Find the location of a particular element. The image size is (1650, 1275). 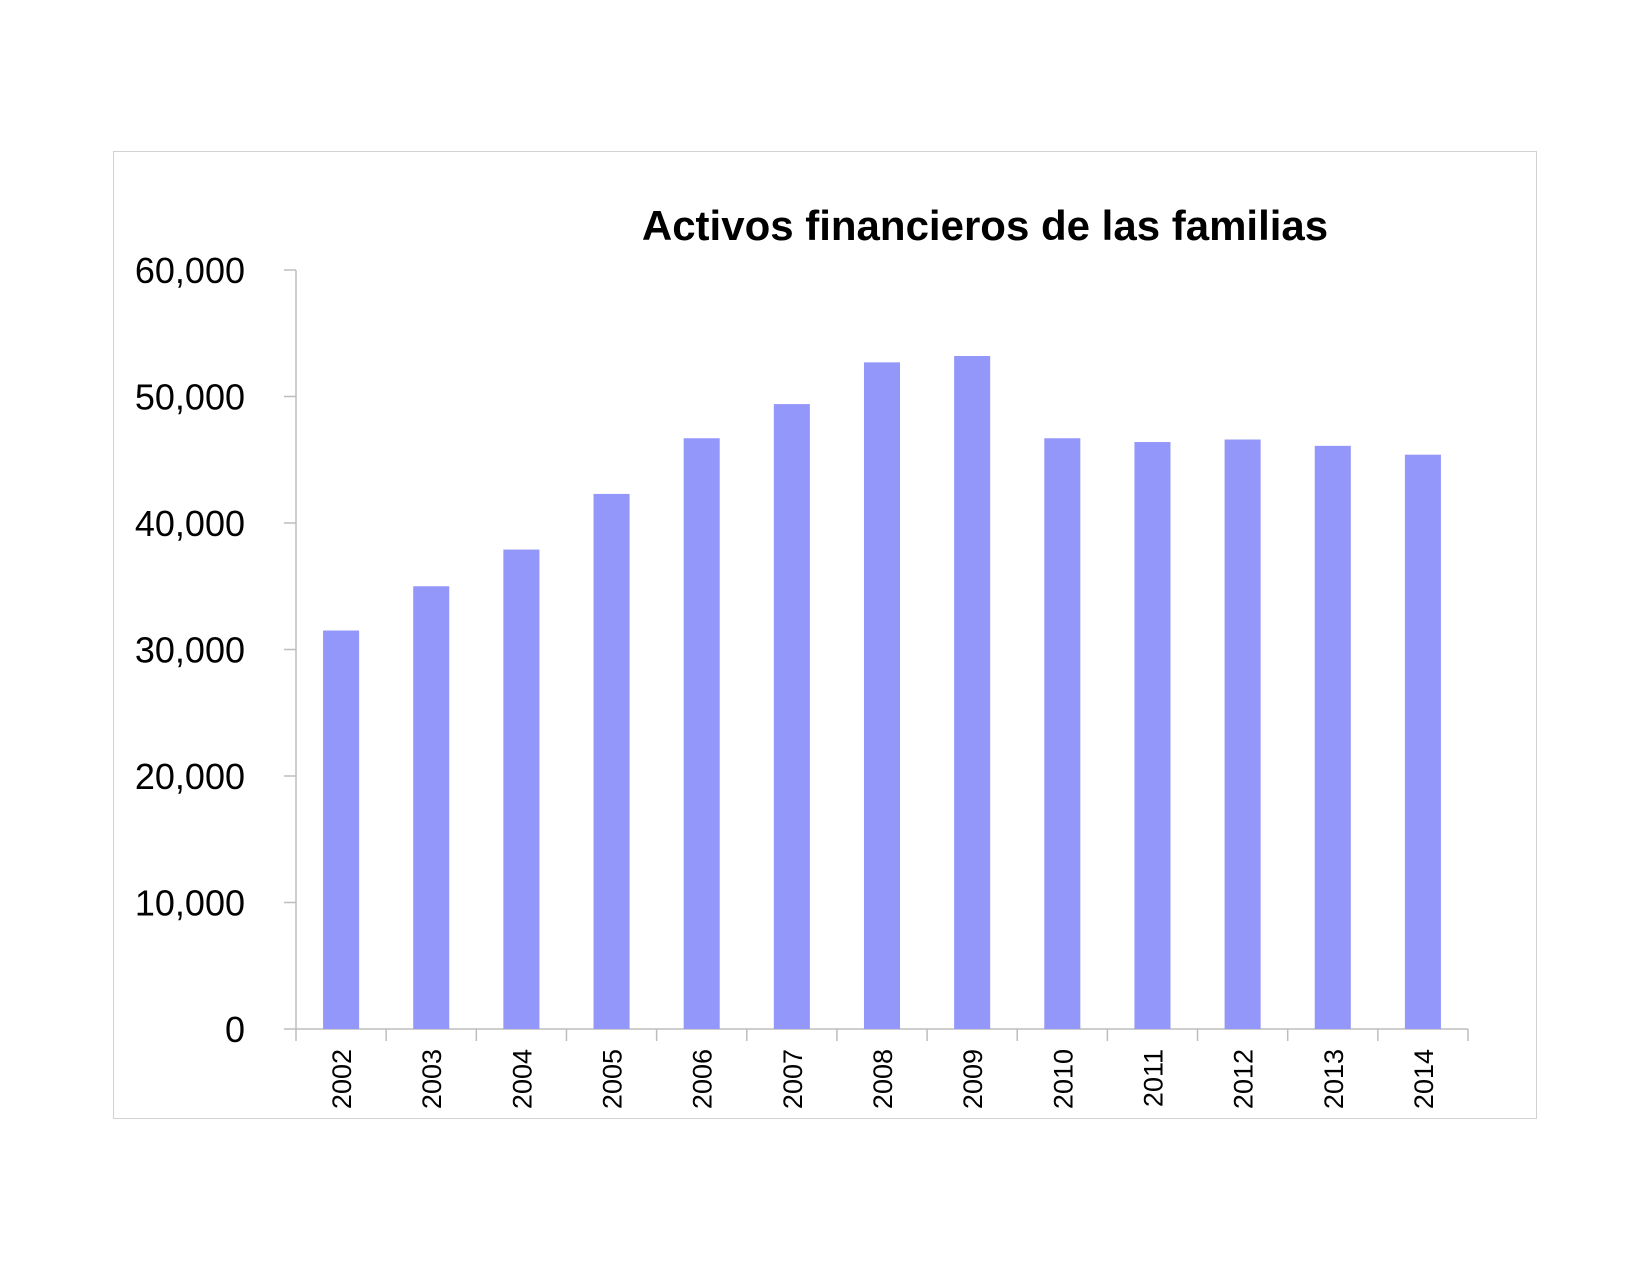

y-tick-label: 40,000 is located at coordinates (190, 523).